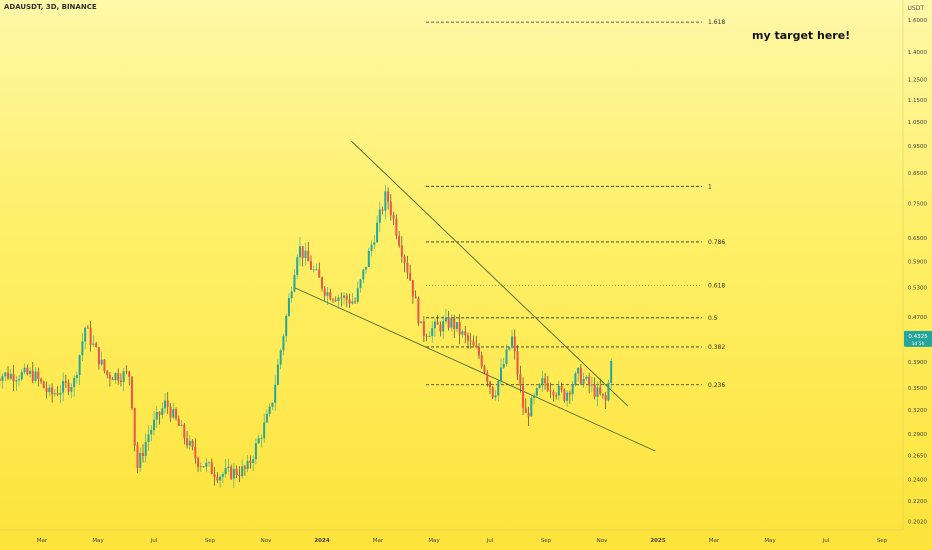 This screenshot has height=550, width=932. What do you see at coordinates (918, 204) in the screenshot?
I see `price-tick-label: 0.7500` at bounding box center [918, 204].